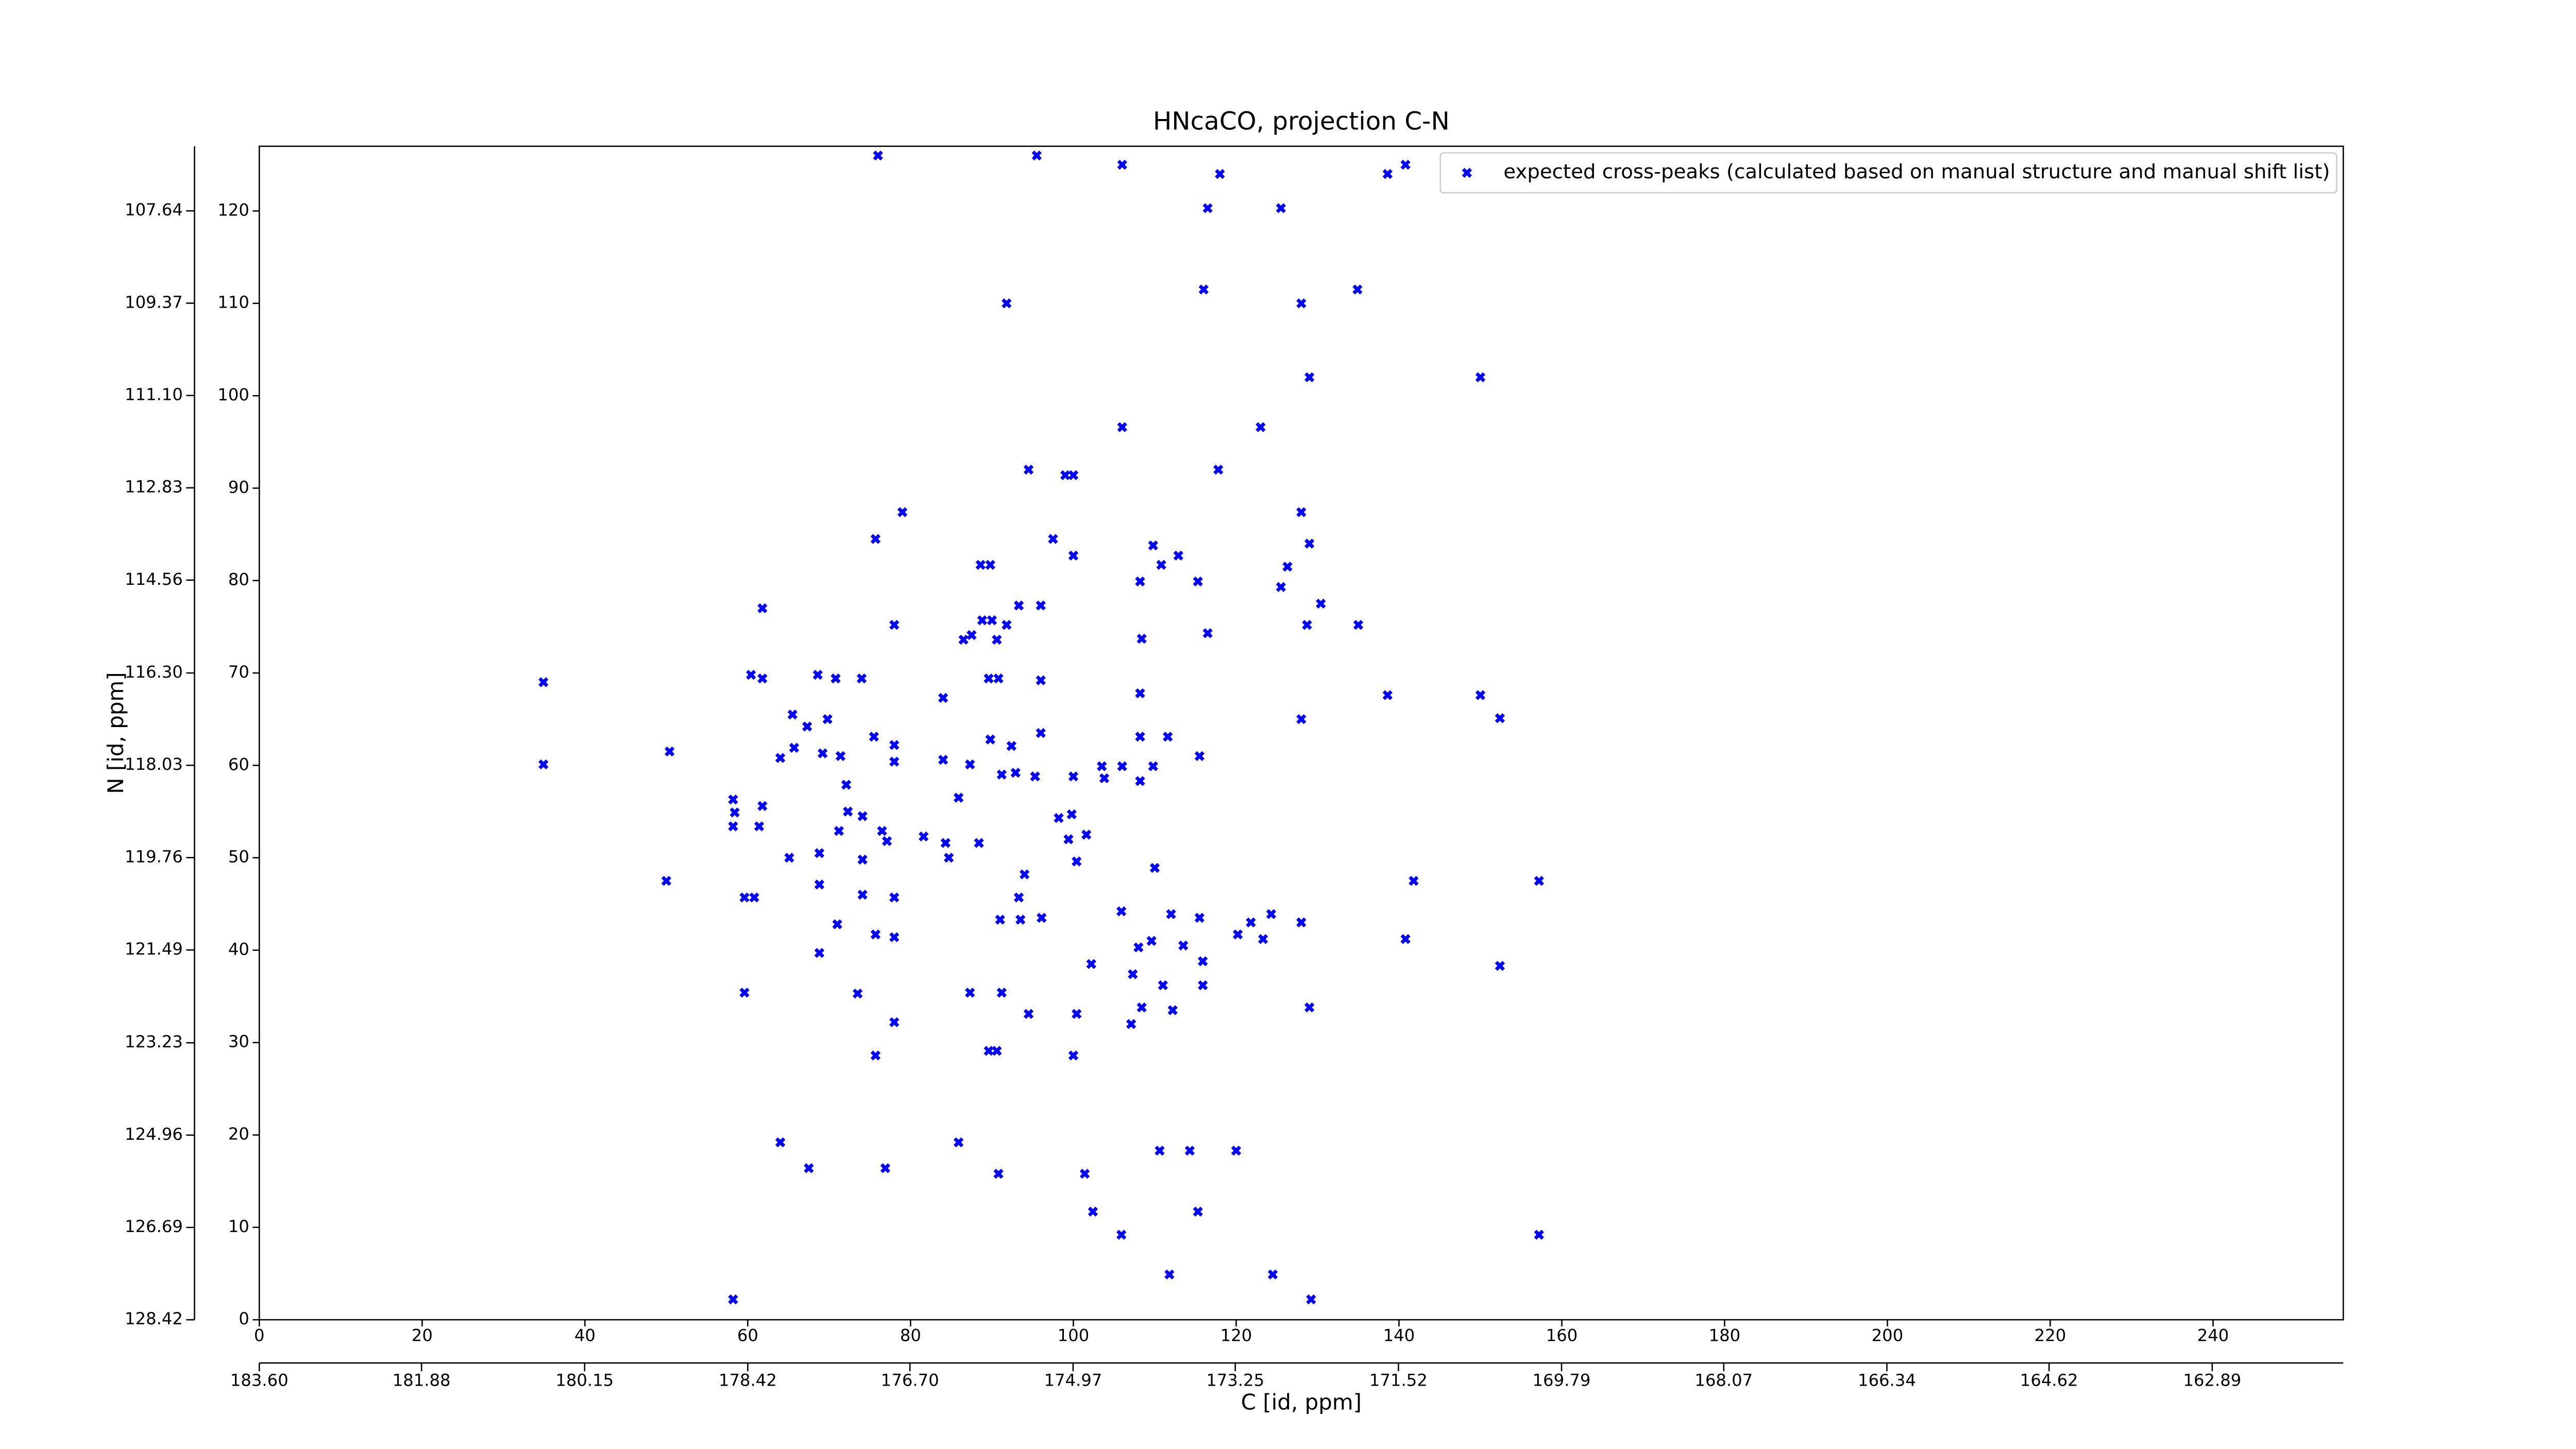 The image size is (2576, 1449). Describe the element at coordinates (1725, 1335) in the screenshot. I see `x-tick-label: 180` at that location.